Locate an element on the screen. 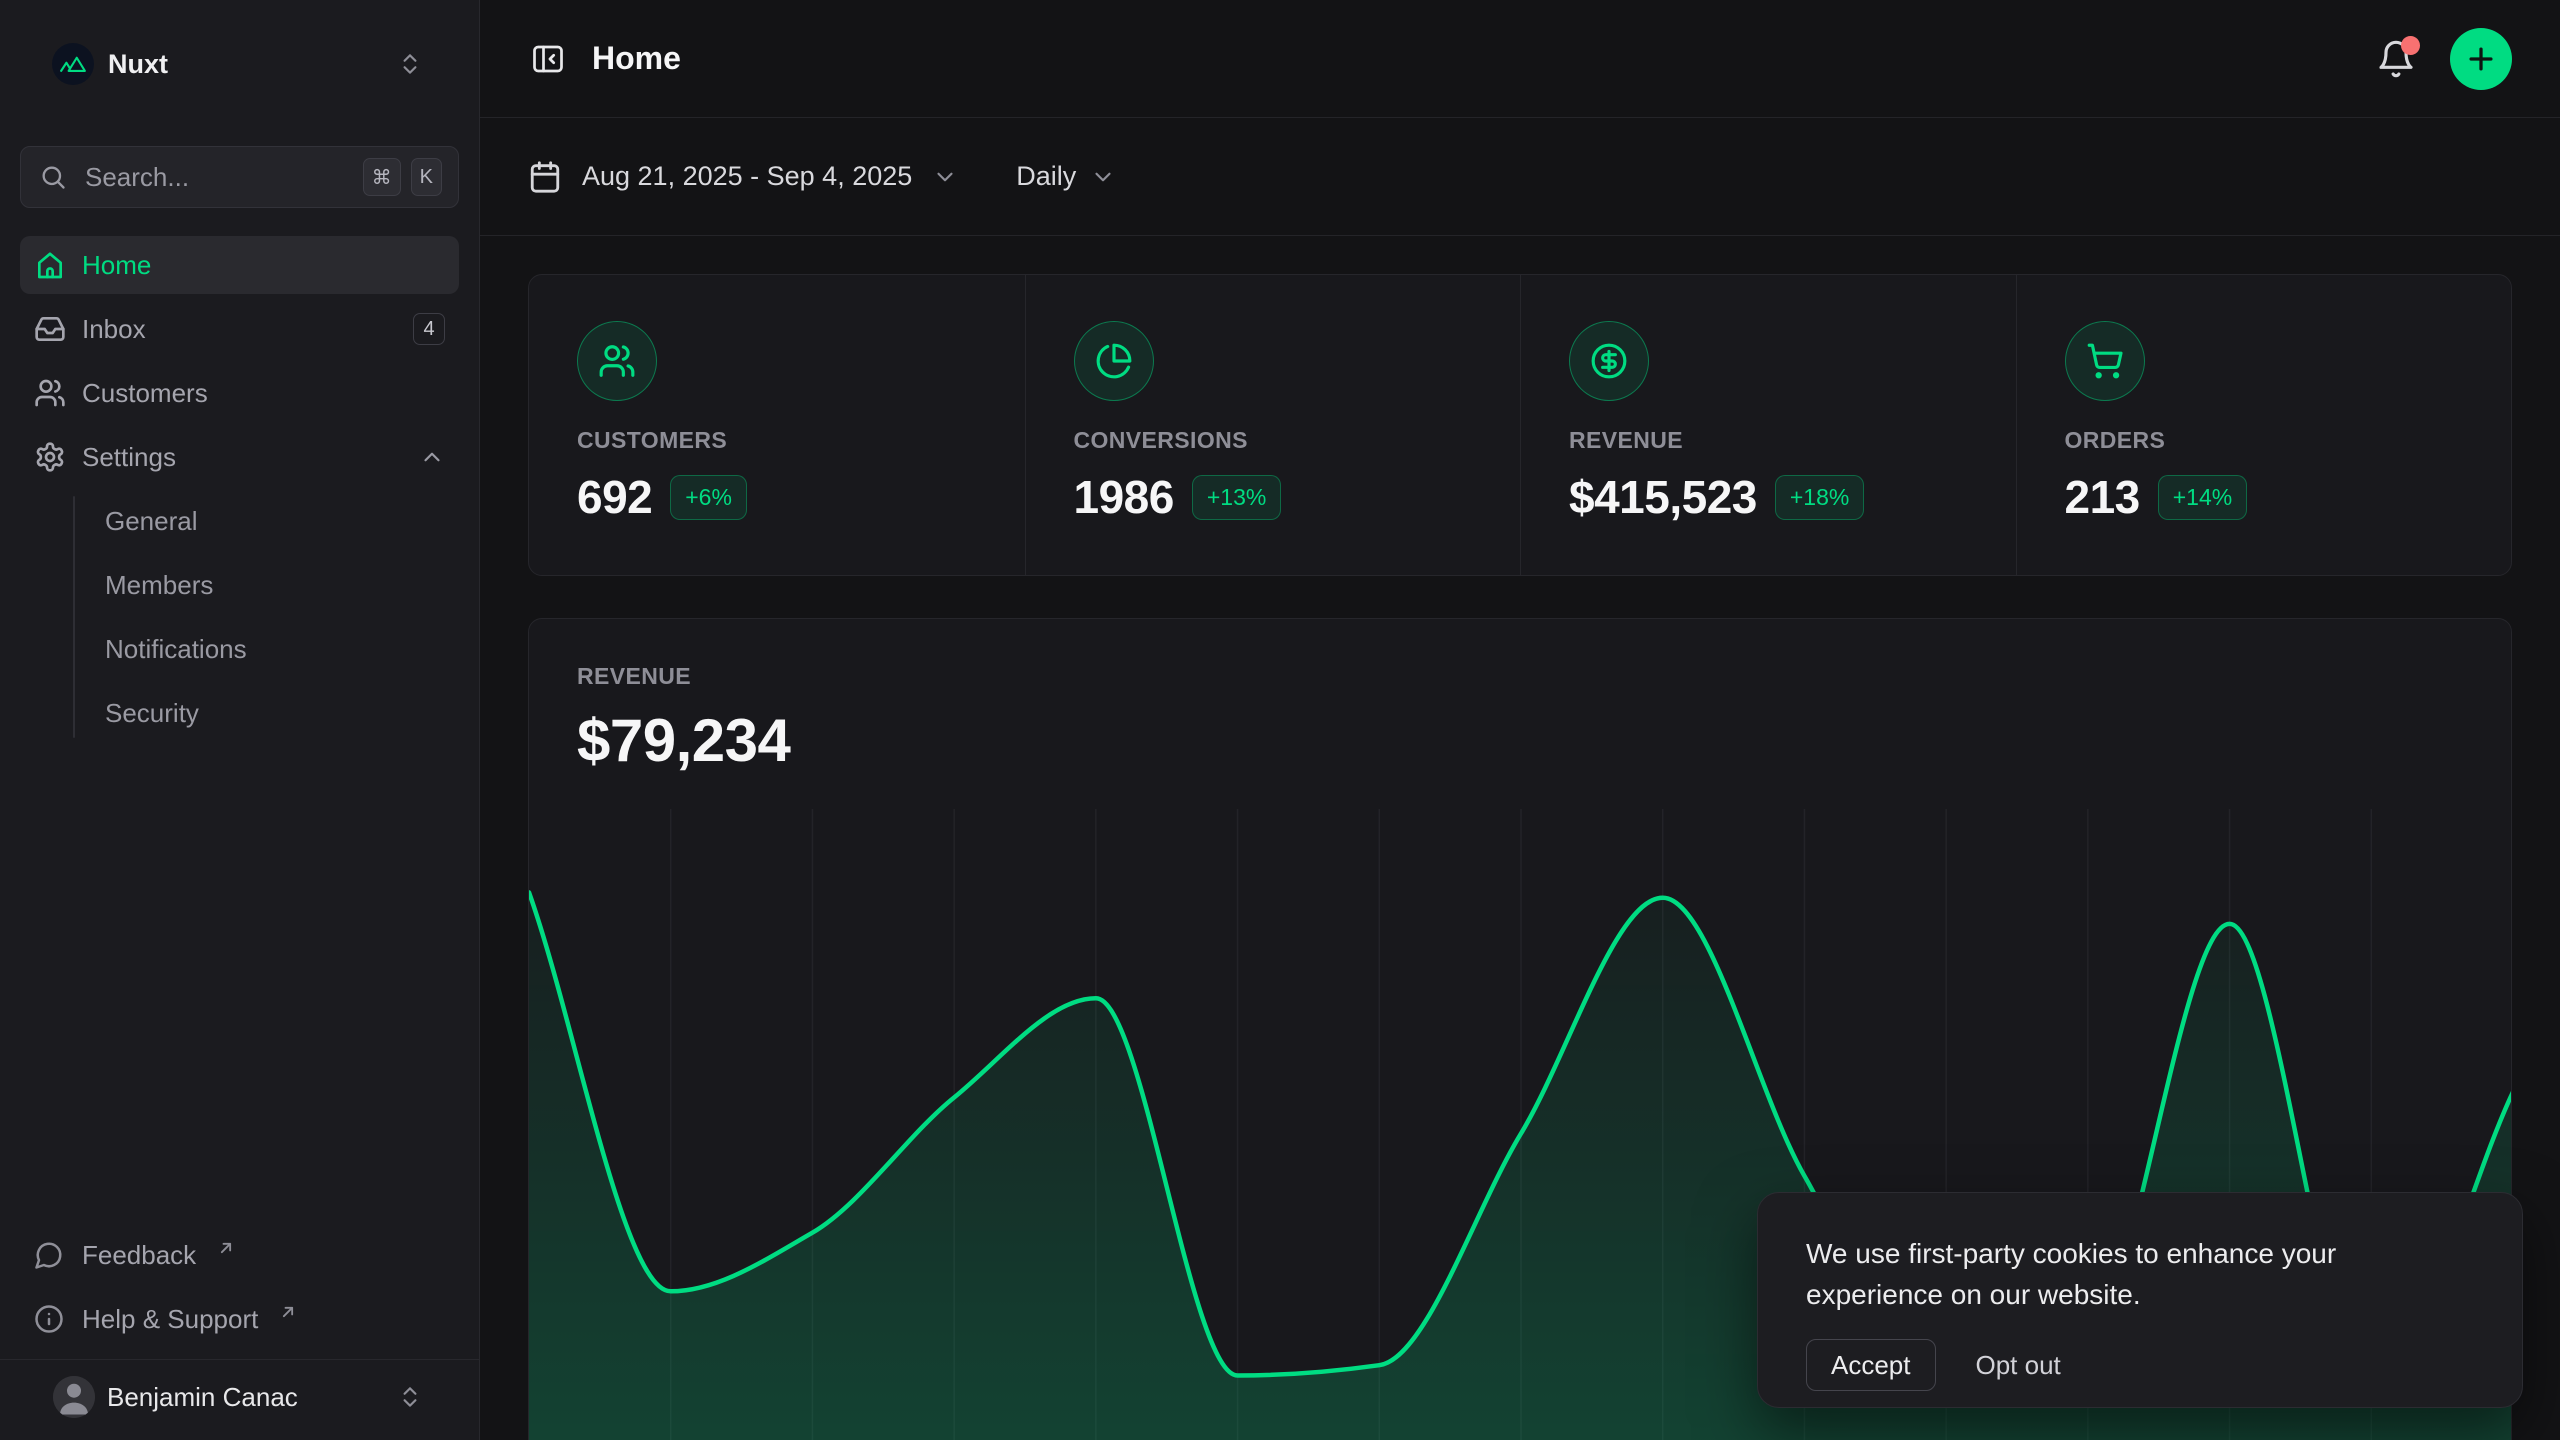 The height and width of the screenshot is (1440, 2560). sidebar-item-settings: Settings is located at coordinates (239, 457).